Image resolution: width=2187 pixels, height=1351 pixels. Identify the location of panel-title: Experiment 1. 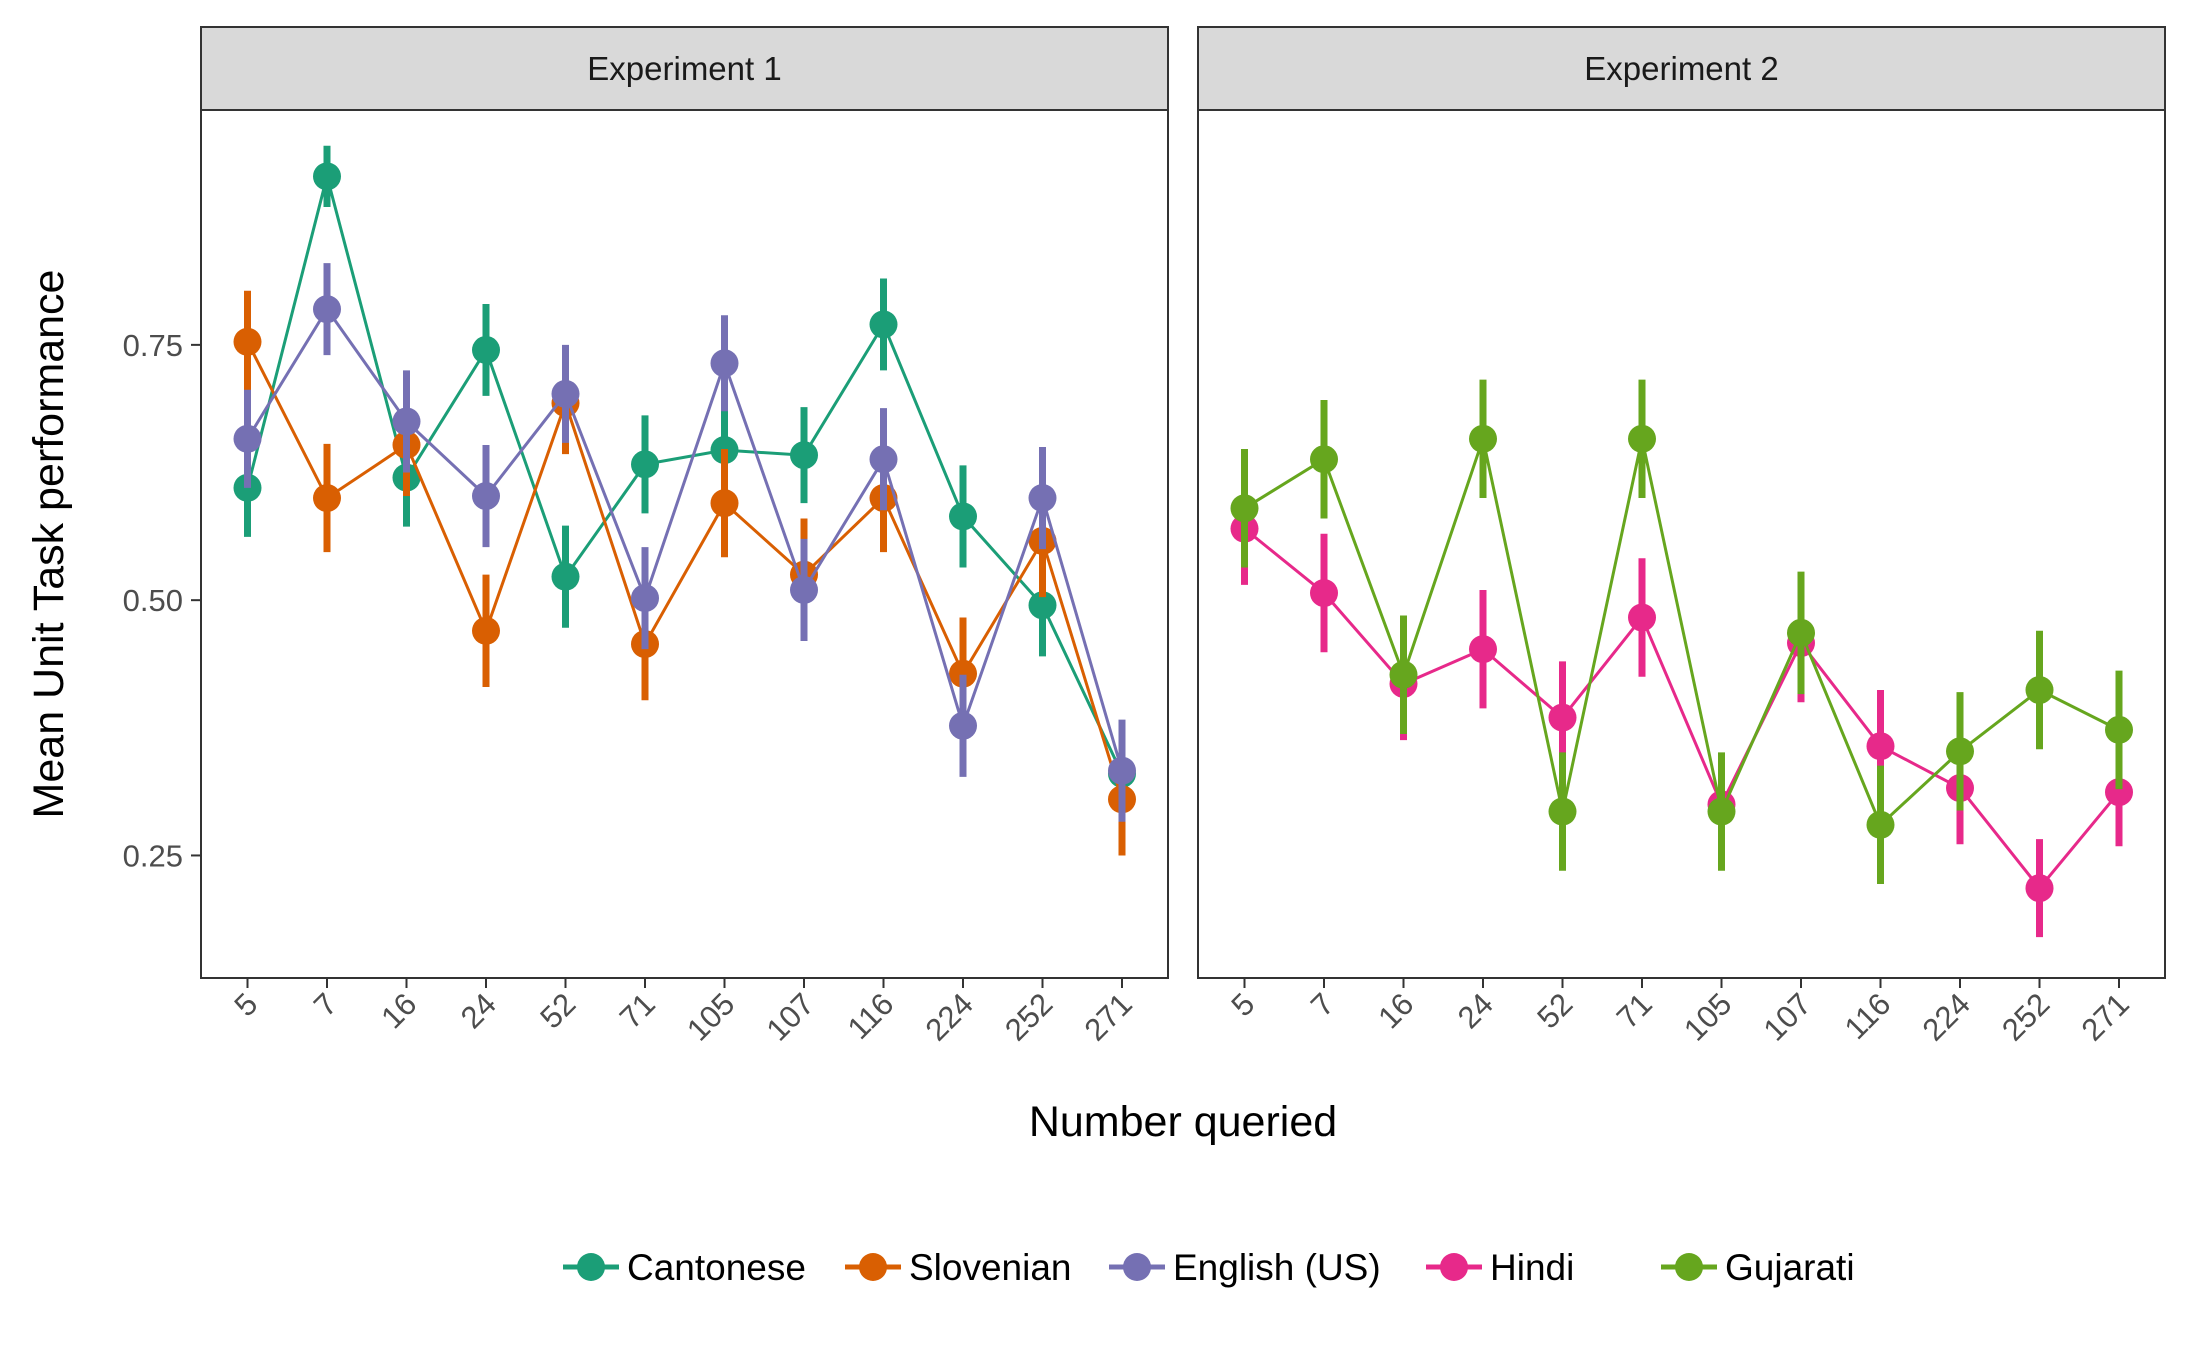
(684, 68).